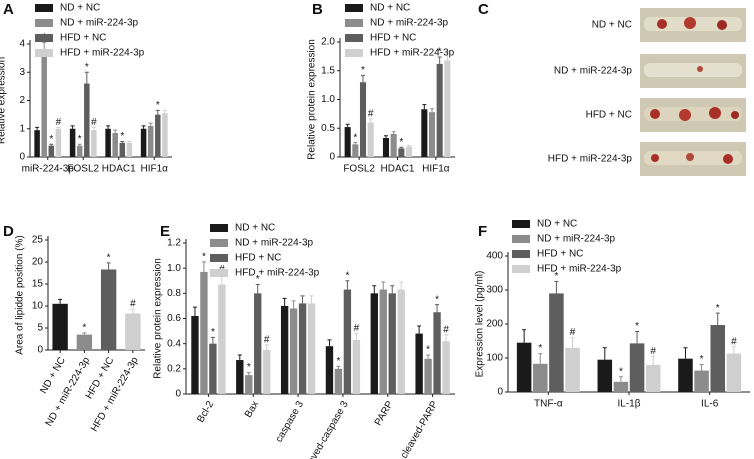  Describe the element at coordinates (174, 368) in the screenshot. I see `y-tick-label: 0.2` at that location.